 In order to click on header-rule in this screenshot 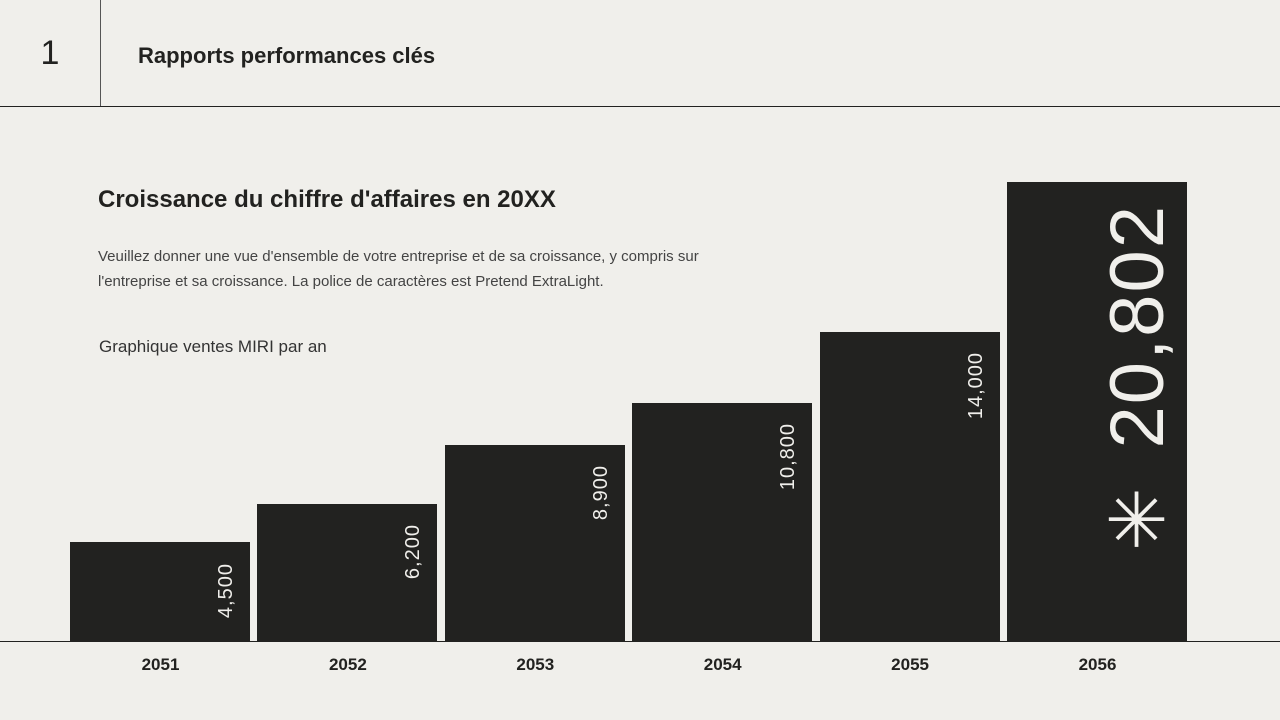, I will do `click(640, 106)`.